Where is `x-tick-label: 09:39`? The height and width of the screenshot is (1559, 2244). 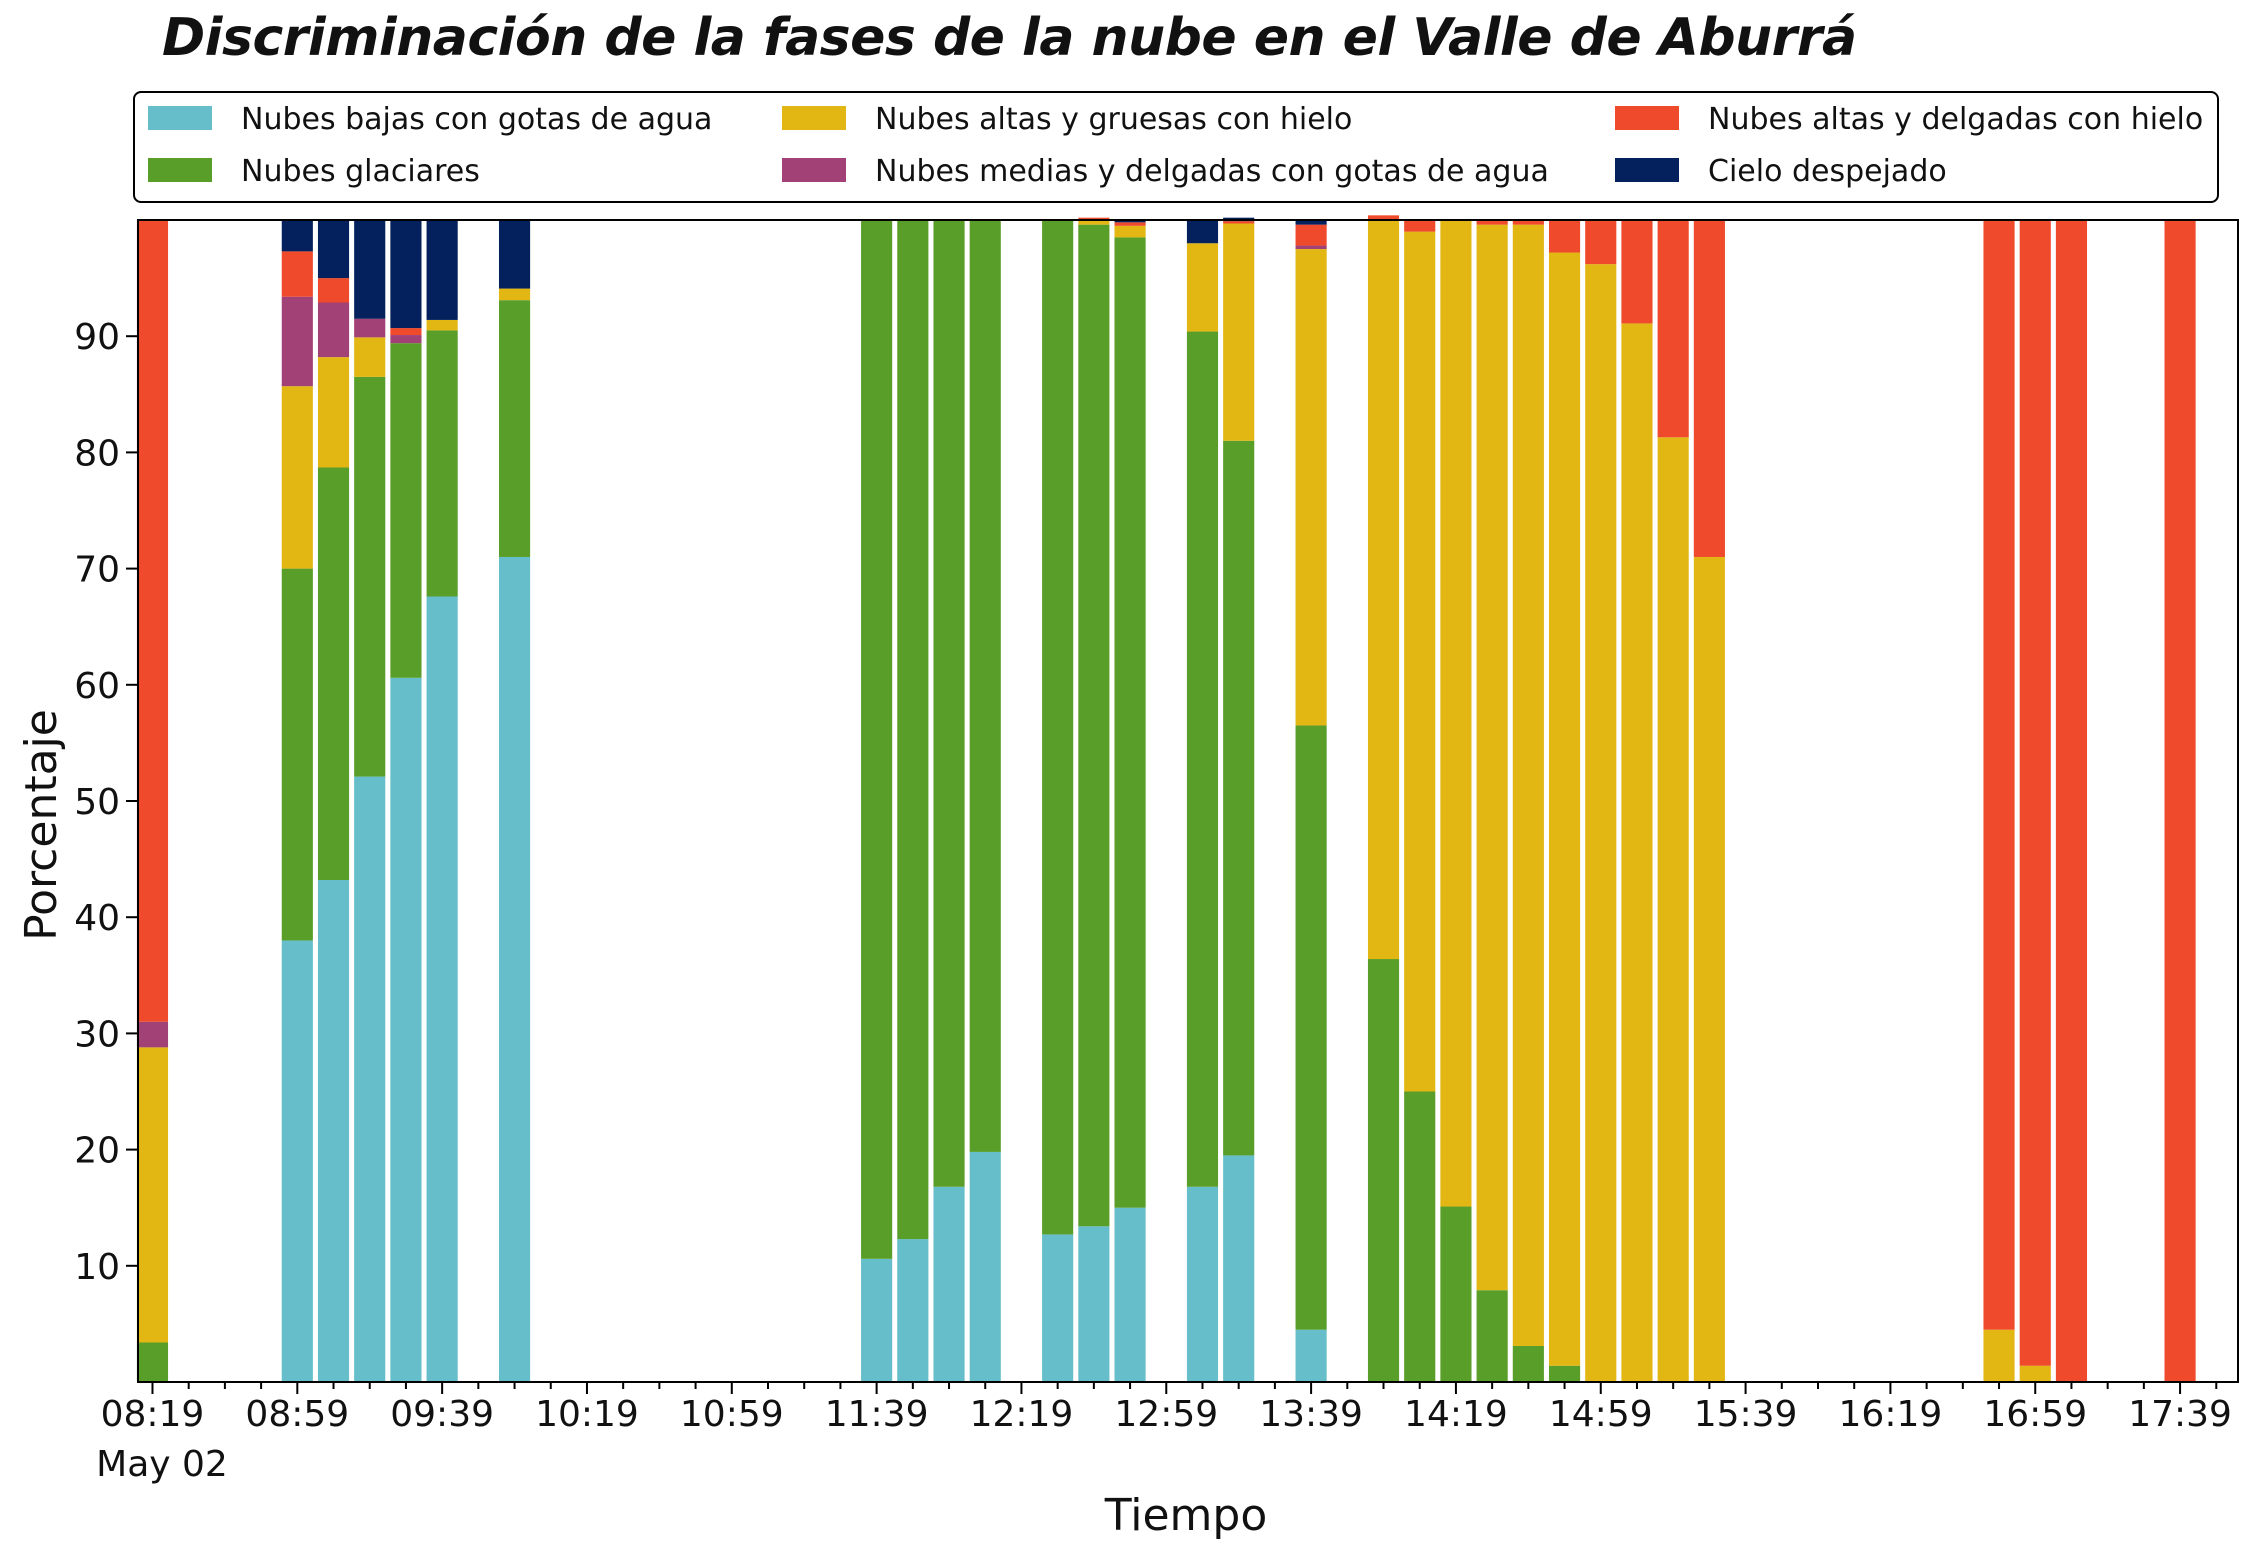 x-tick-label: 09:39 is located at coordinates (442, 1414).